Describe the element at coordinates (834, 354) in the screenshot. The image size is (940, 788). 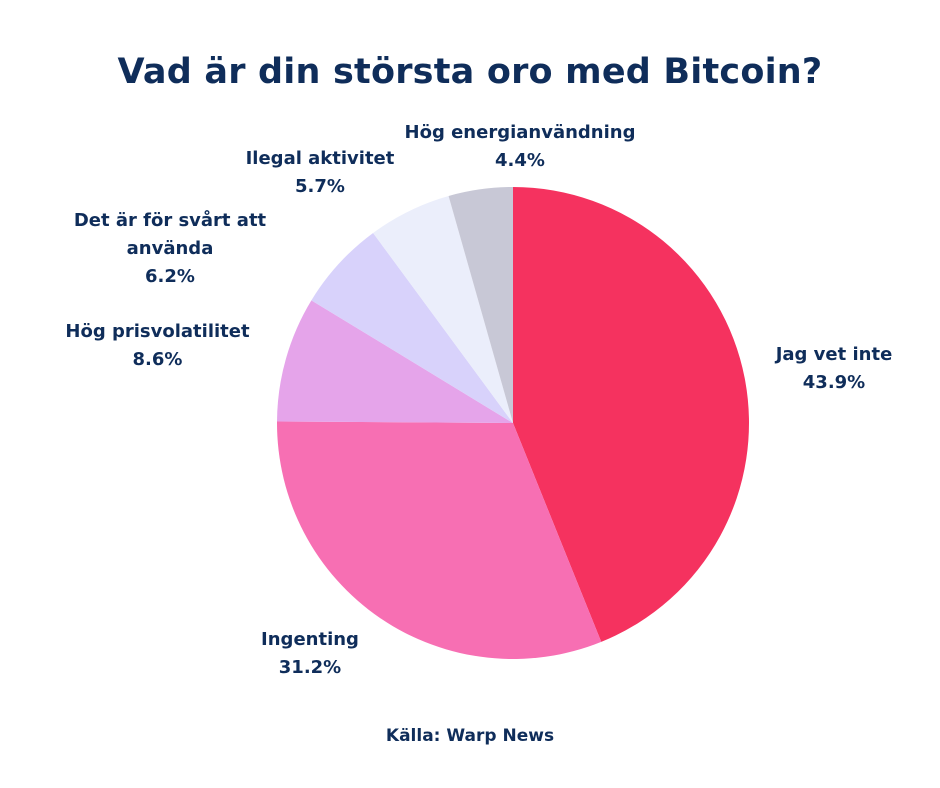
I see `slice-label-name: Jag vet inte` at that location.